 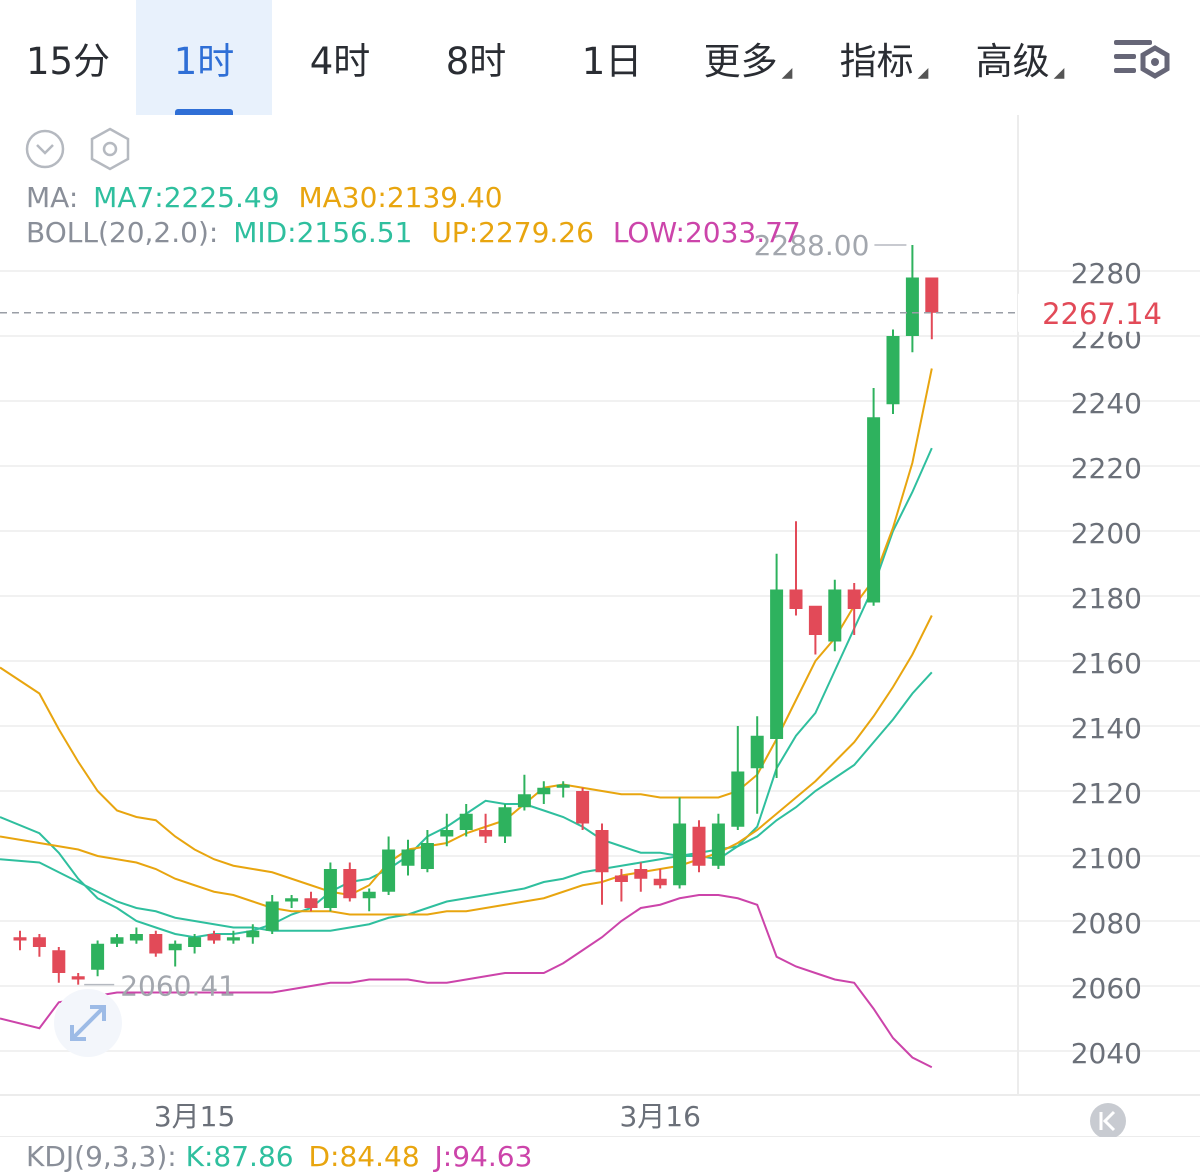 What do you see at coordinates (364, 1156) in the screenshot?
I see `kdj-d-value: D:84.48` at bounding box center [364, 1156].